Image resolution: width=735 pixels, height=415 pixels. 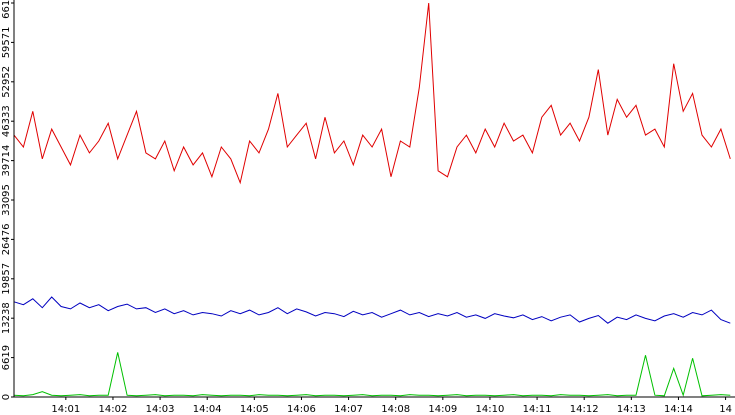 I want to click on y-tick-label: 66191, so click(x=6, y=9).